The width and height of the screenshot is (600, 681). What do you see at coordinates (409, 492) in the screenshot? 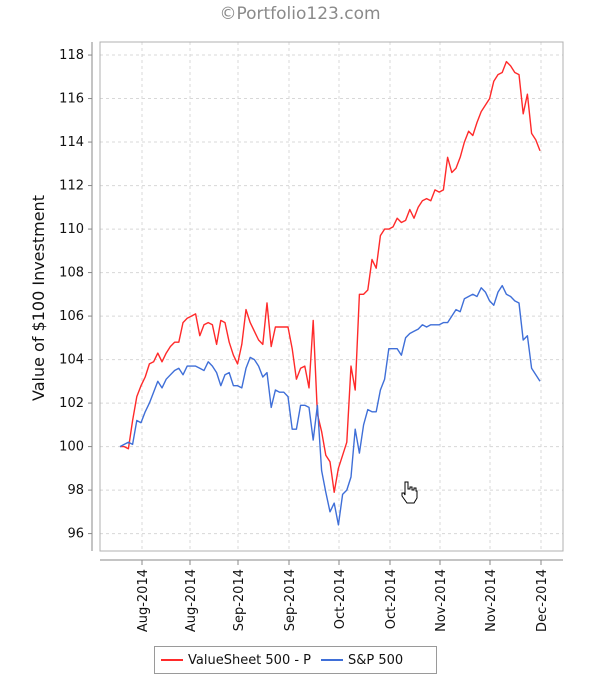
I see `hand-cursor-icon` at bounding box center [409, 492].